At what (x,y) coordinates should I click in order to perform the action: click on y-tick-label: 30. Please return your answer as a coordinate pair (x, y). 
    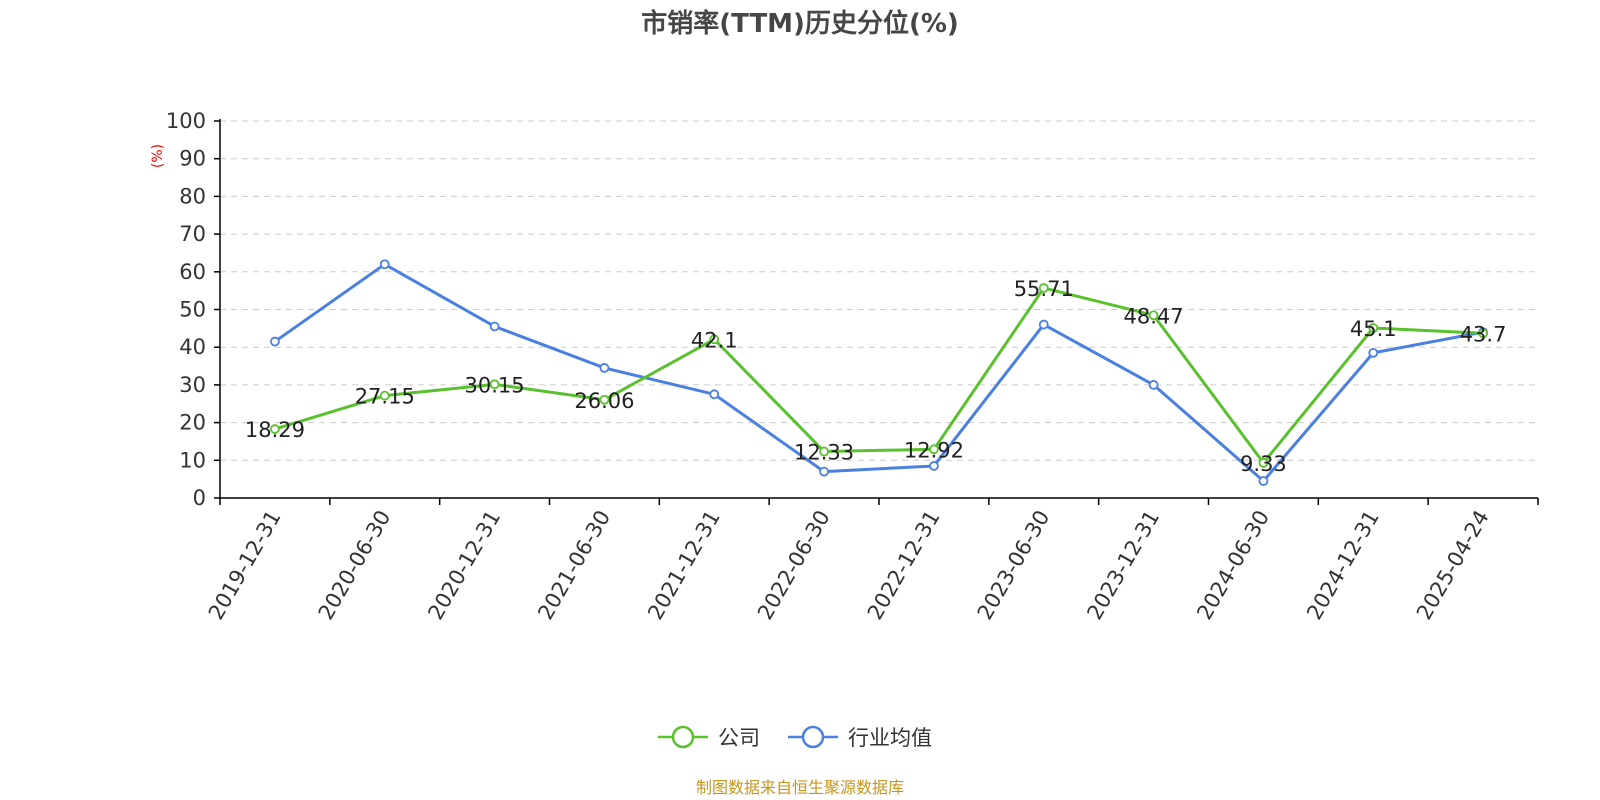
    Looking at the image, I should click on (192, 385).